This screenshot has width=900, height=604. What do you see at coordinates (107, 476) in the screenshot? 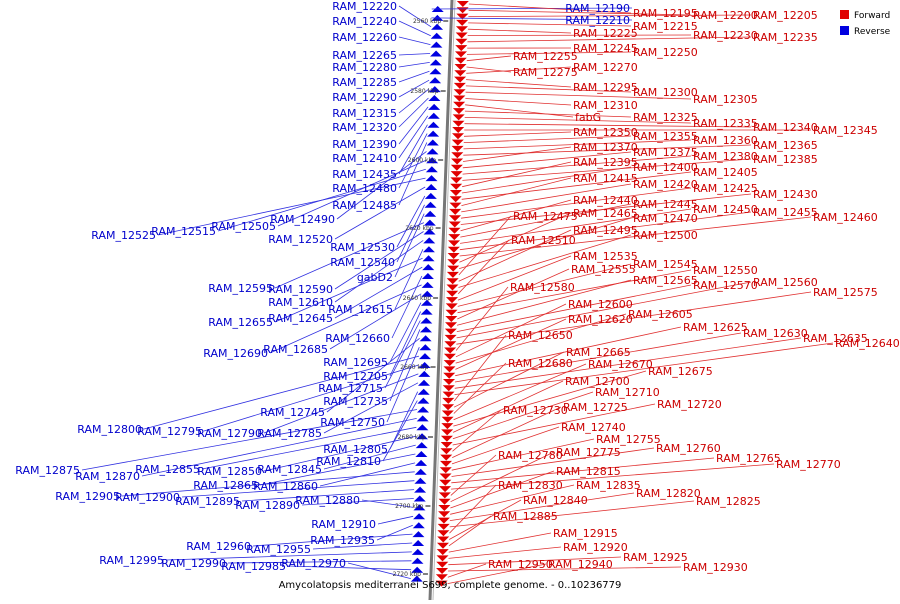
I see `reverse-gene-label: RAM_12870` at bounding box center [107, 476].